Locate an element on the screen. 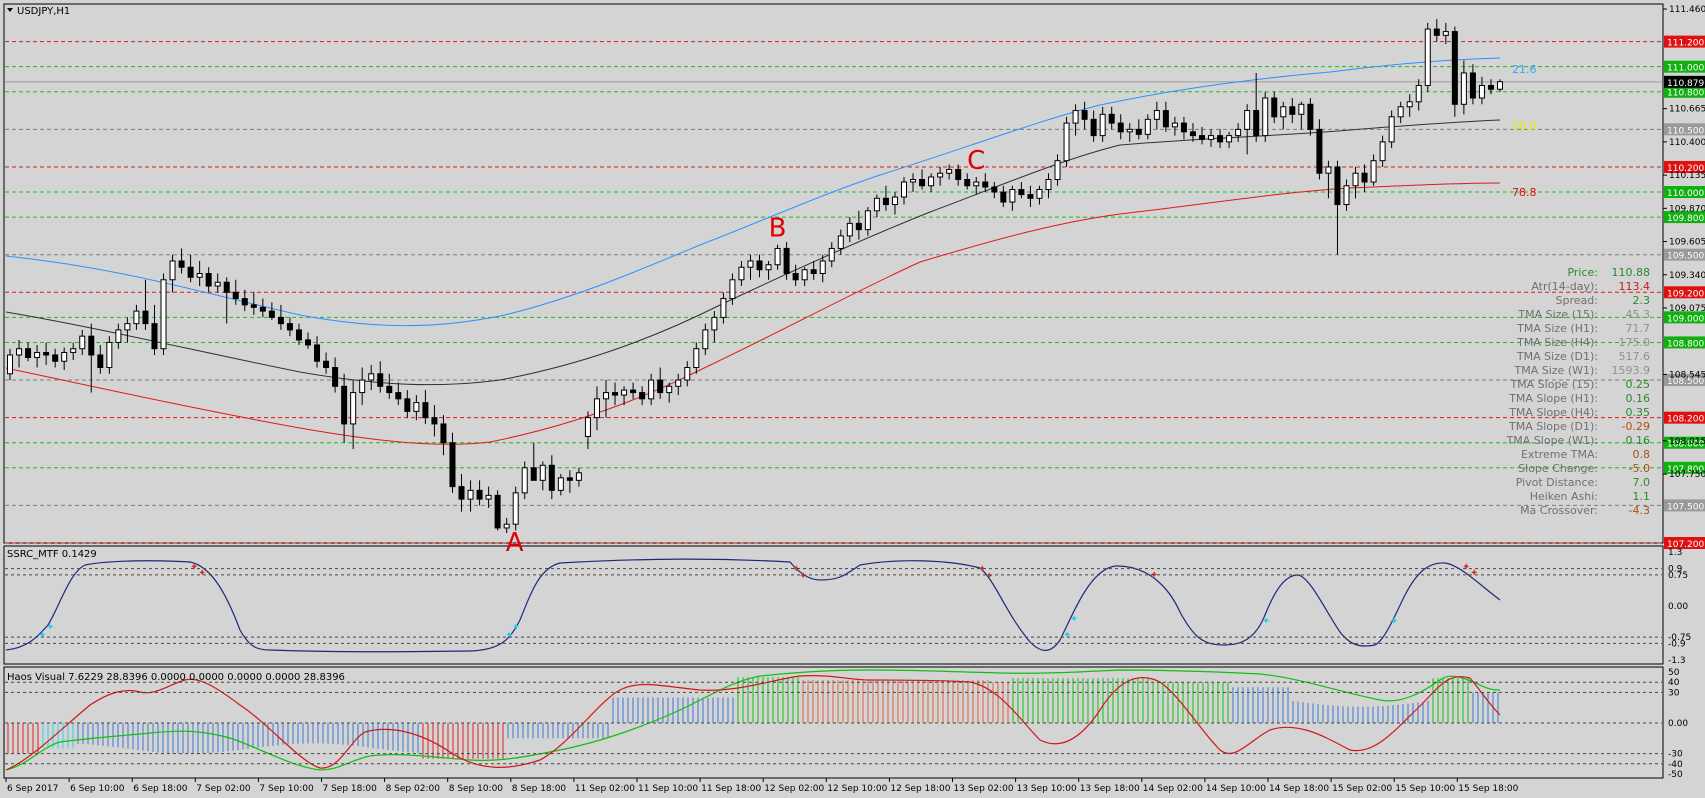  time-axis-label: 6 Sep 2017 is located at coordinates (32, 789).